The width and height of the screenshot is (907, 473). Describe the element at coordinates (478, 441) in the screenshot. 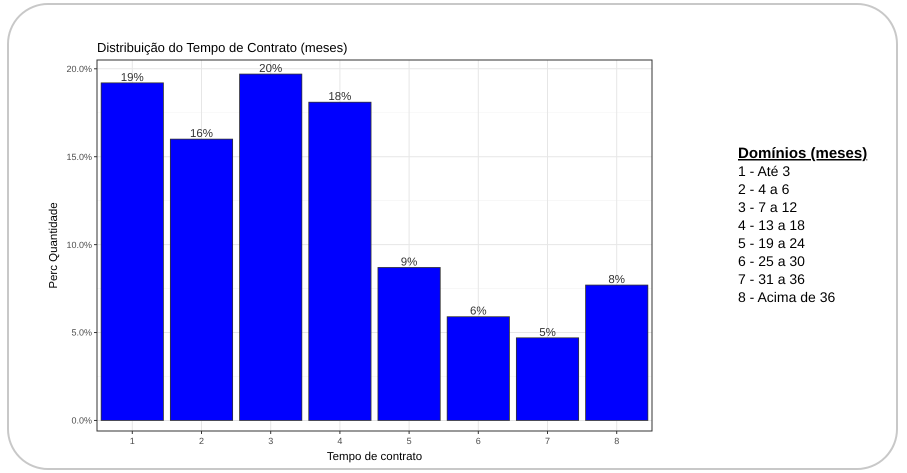

I see `x-tick-label: 6` at that location.